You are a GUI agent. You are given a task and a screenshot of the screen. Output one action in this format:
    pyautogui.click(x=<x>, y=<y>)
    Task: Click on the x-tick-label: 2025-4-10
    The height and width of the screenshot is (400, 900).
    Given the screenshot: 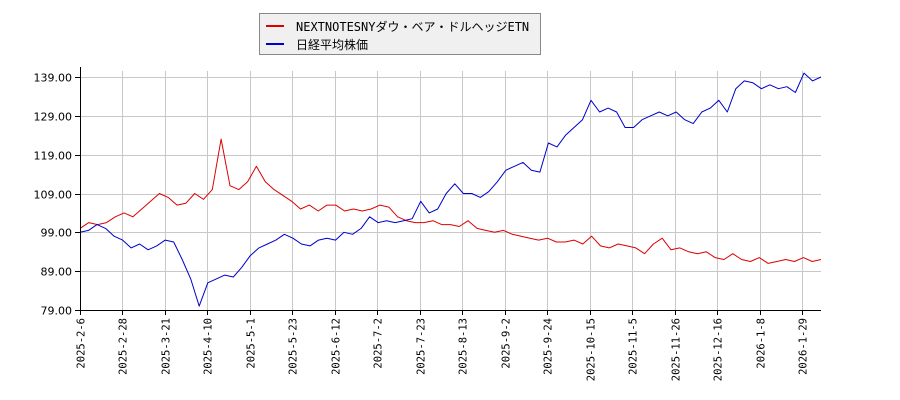 What is the action you would take?
    pyautogui.click(x=209, y=346)
    